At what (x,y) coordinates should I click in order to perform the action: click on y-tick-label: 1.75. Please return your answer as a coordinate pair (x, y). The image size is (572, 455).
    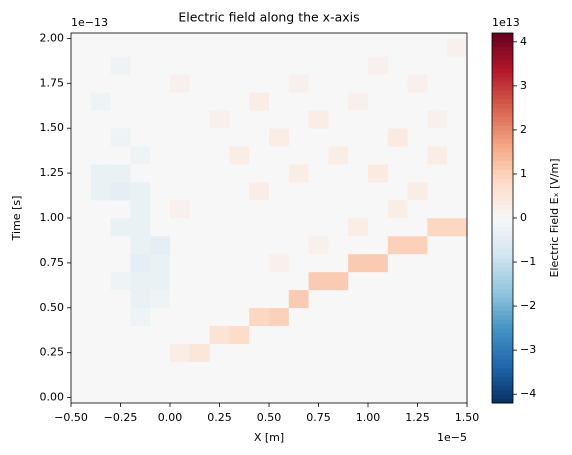
    Looking at the image, I should click on (52, 82).